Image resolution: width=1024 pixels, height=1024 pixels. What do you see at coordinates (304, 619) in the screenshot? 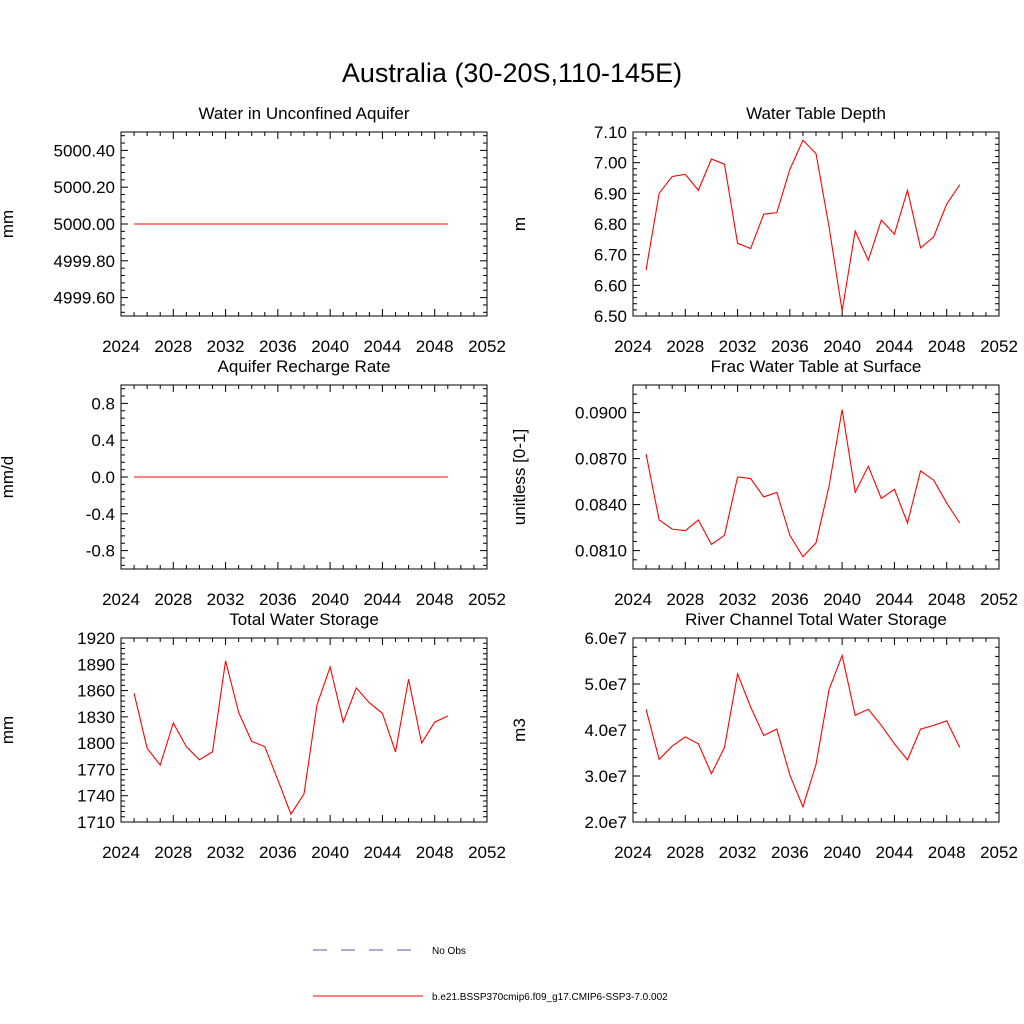
I see `panel-title: Total Water Storage` at bounding box center [304, 619].